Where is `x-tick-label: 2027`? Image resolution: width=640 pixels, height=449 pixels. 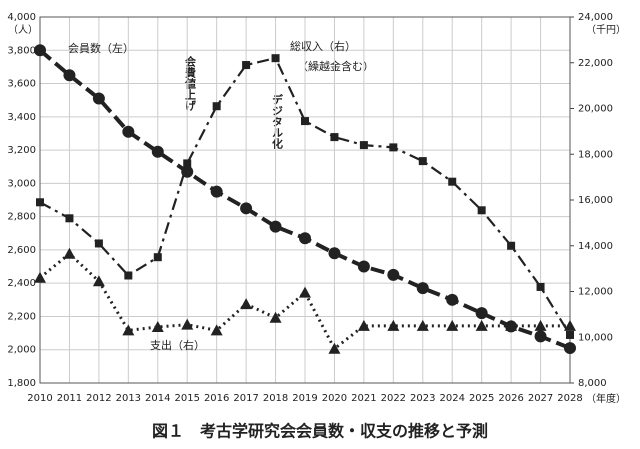 x-tick-label: 2027 is located at coordinates (540, 398).